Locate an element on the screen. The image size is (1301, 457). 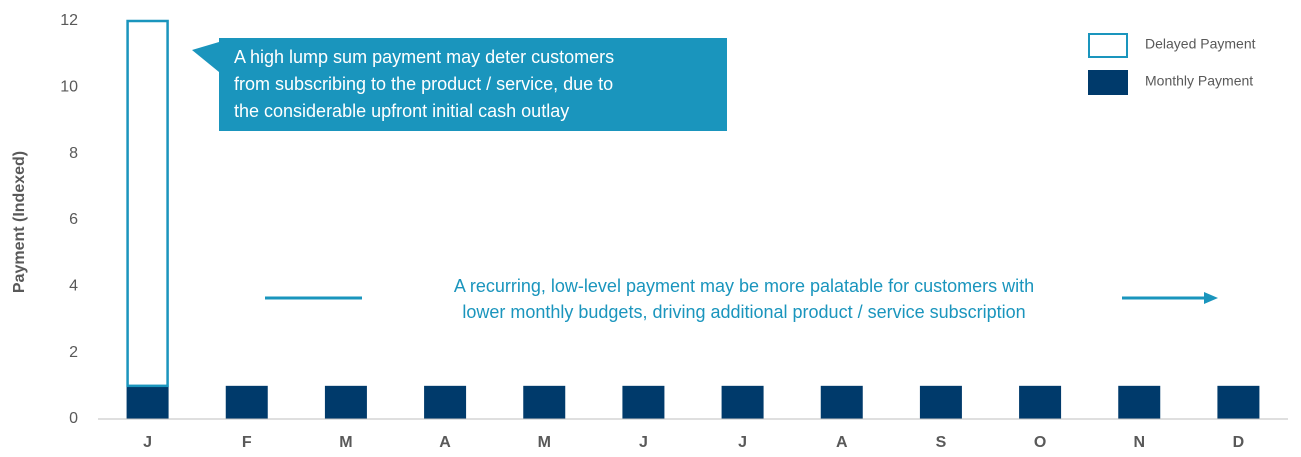
y-tick-label: 8 is located at coordinates (73, 153).